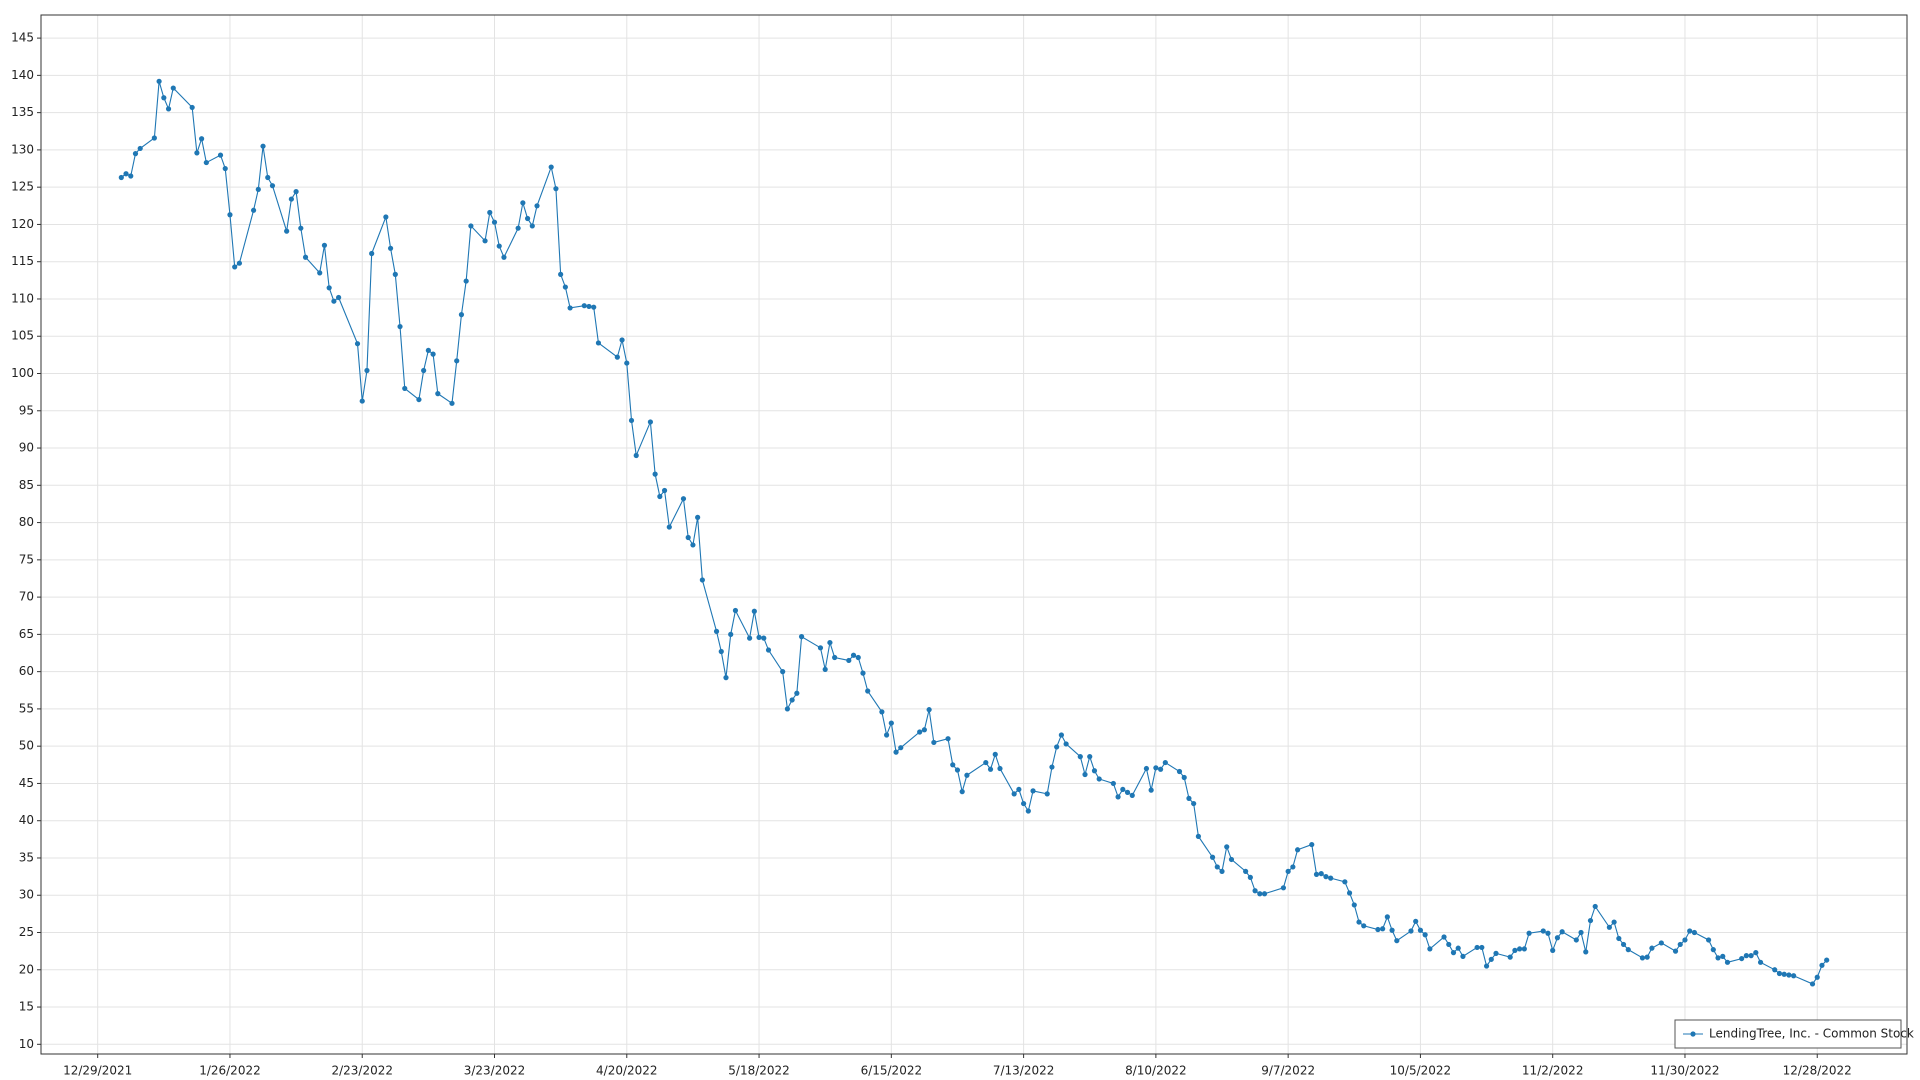  I want to click on y-tick-label: 40, so click(26, 820).